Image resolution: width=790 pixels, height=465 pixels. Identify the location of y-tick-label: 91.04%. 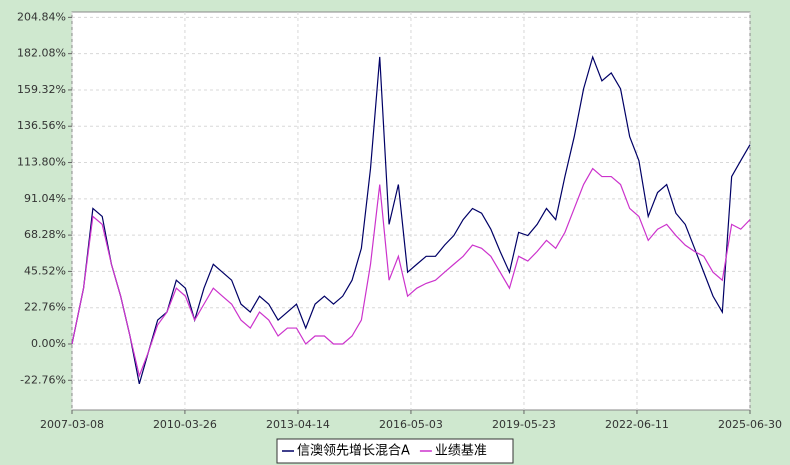
(45, 198).